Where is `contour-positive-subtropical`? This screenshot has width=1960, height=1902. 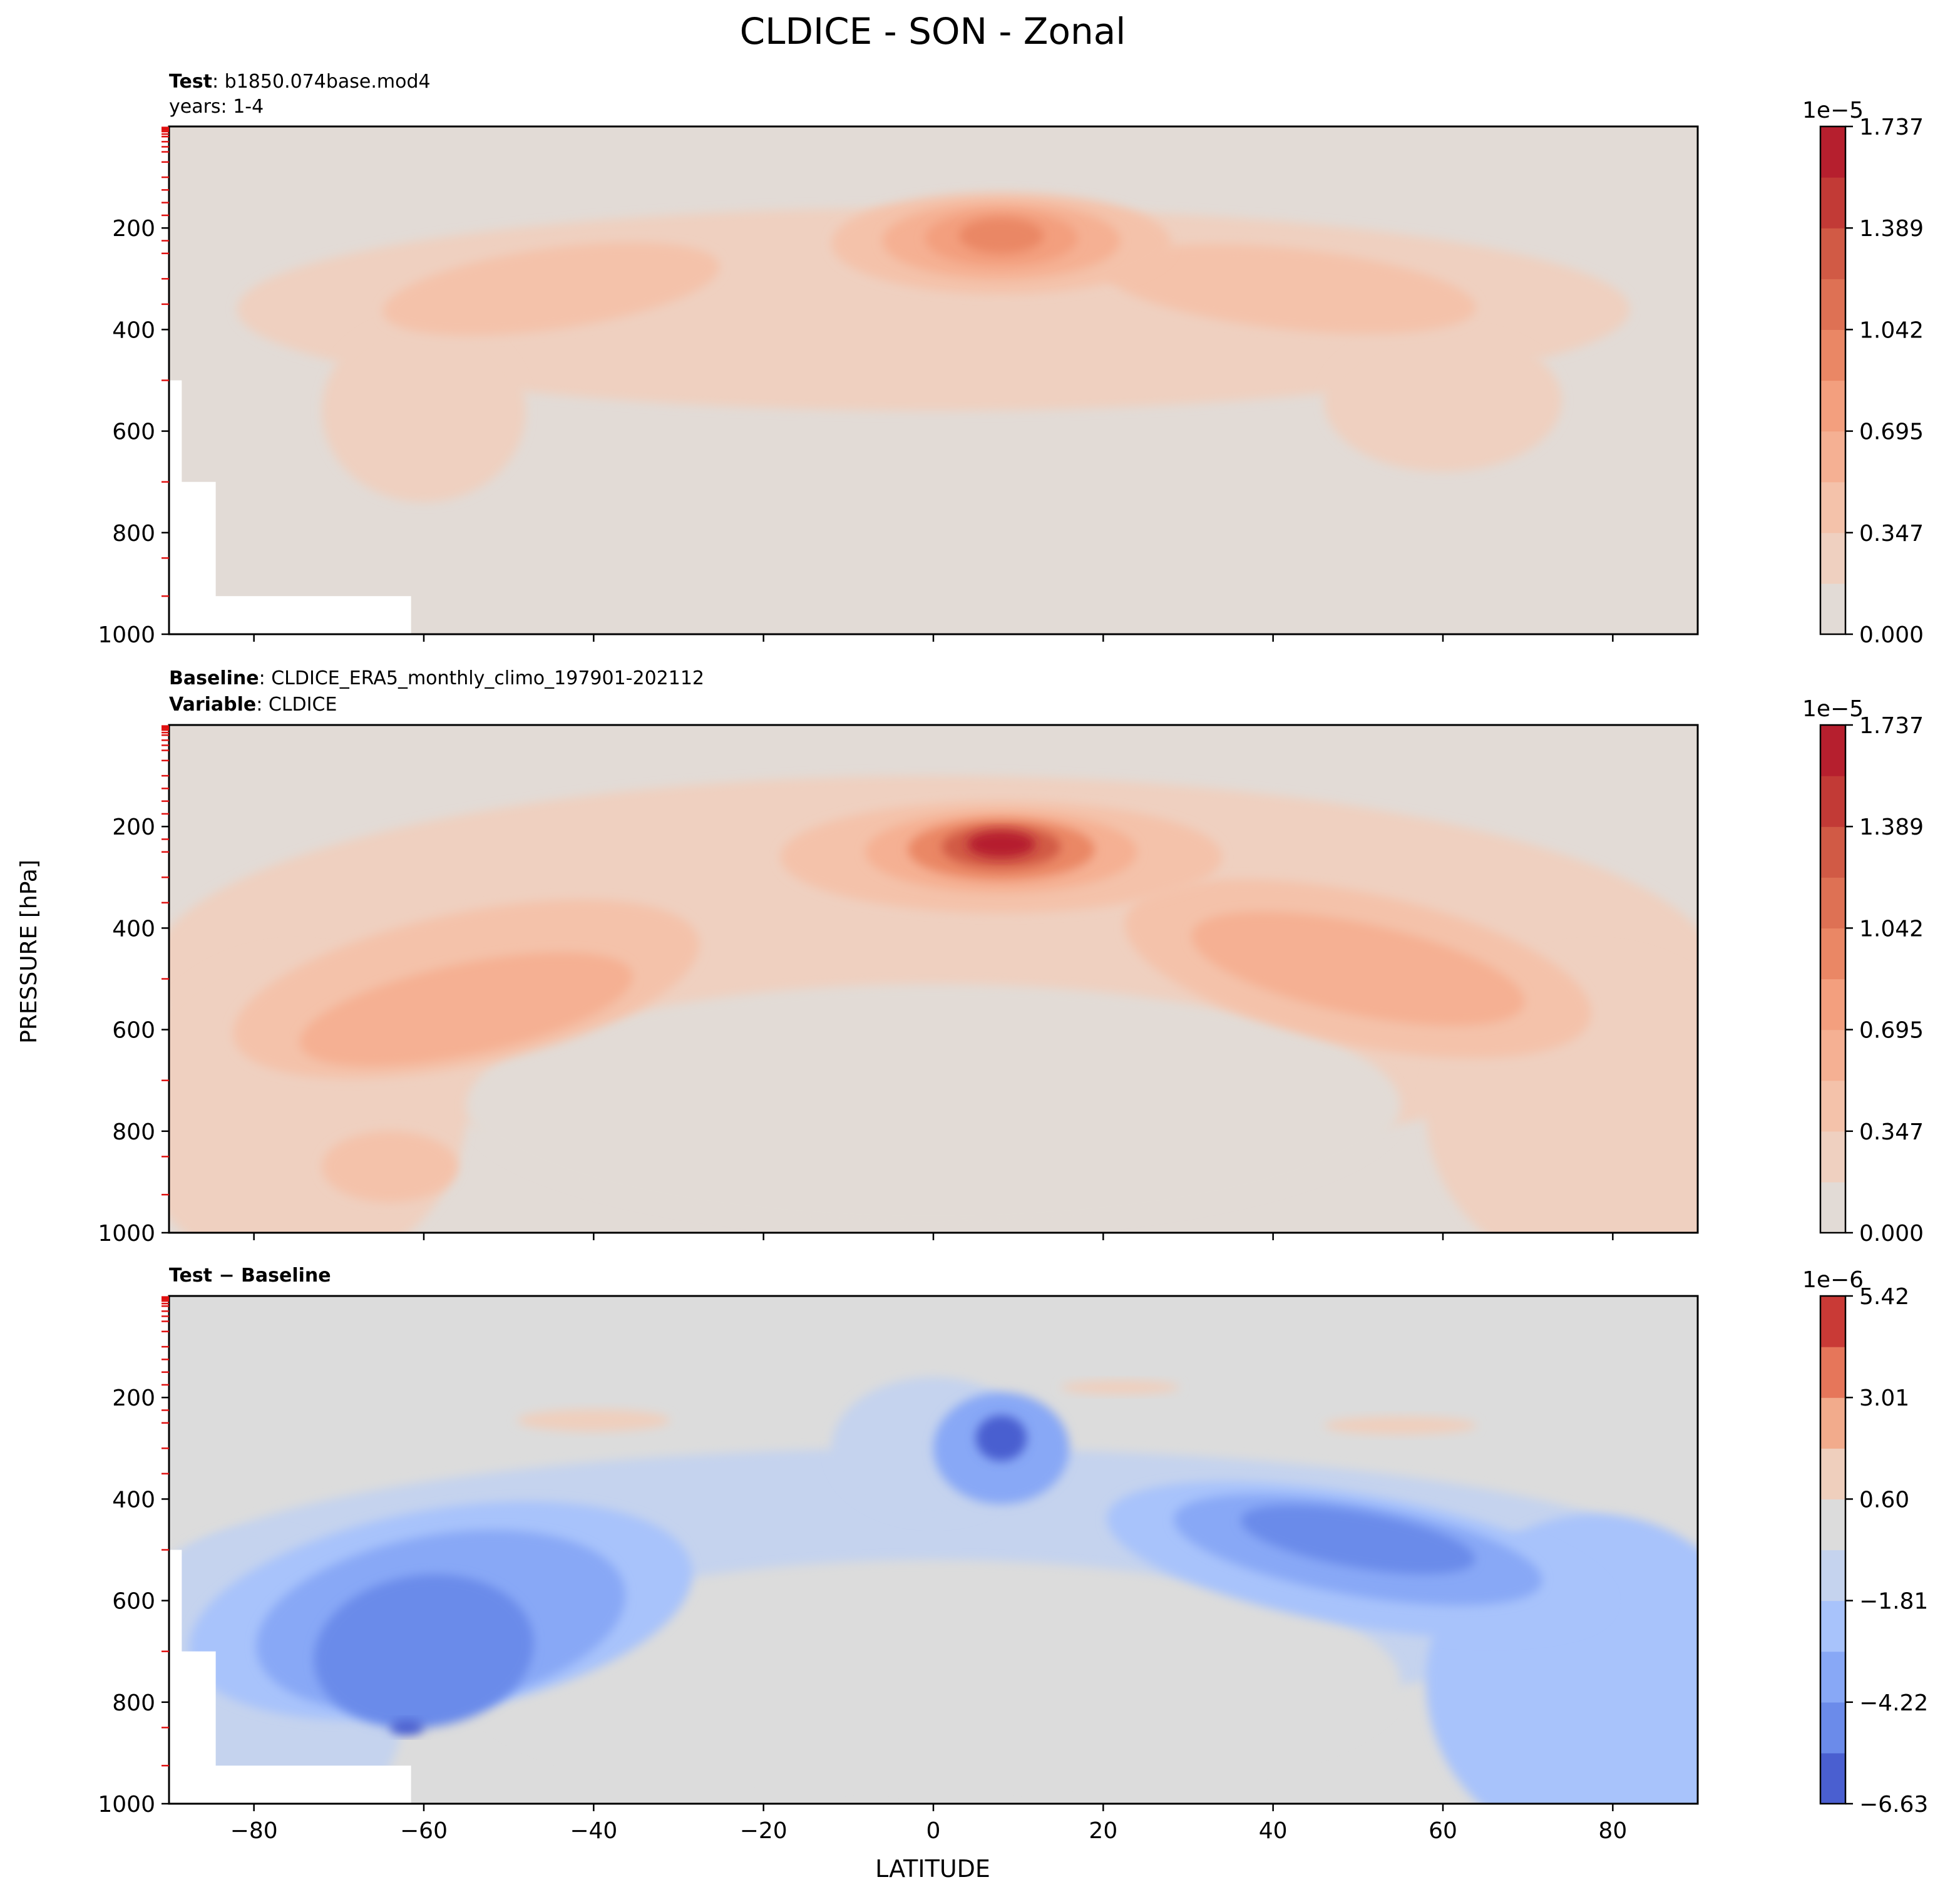
contour-positive-subtropical is located at coordinates (1120, 1387).